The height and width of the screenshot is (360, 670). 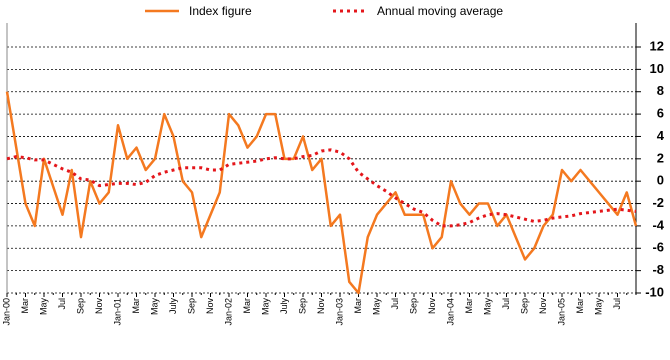 What do you see at coordinates (6, 312) in the screenshot?
I see `x-tick-label: Jan-00` at bounding box center [6, 312].